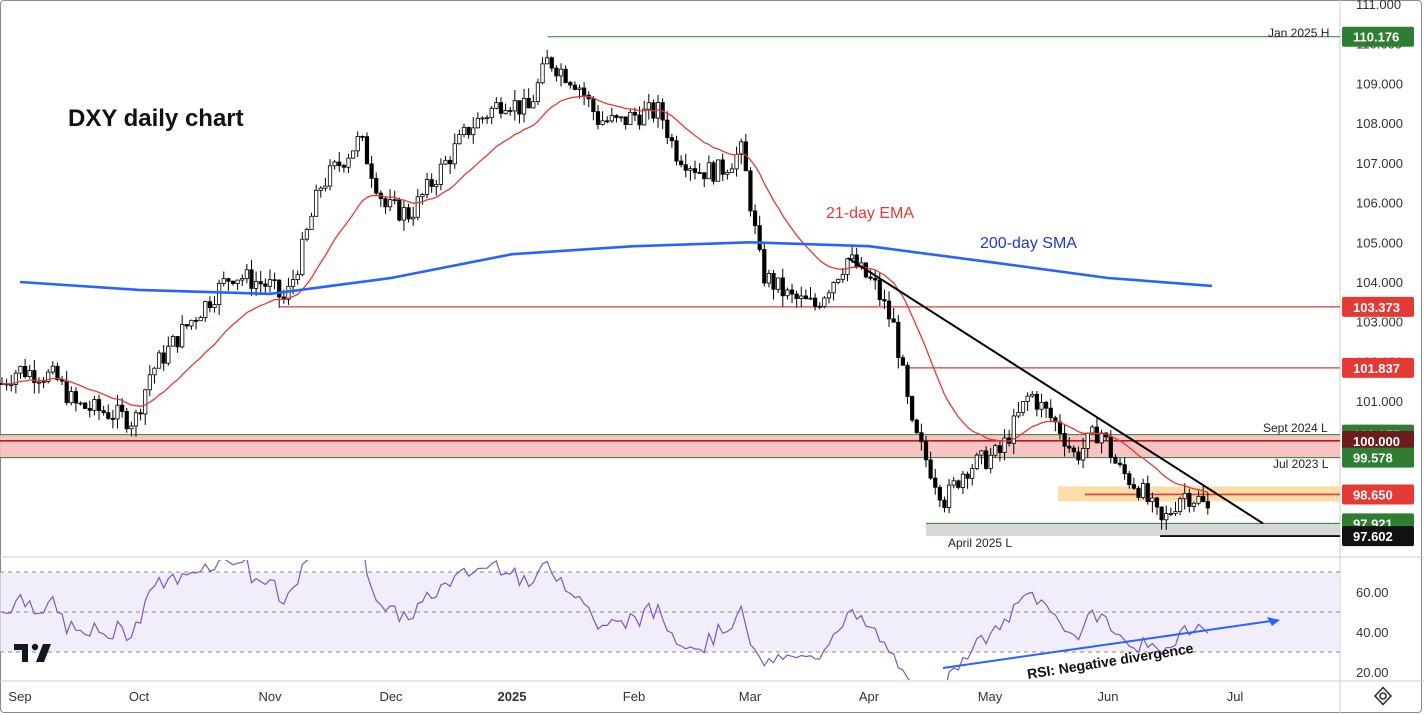 The width and height of the screenshot is (1424, 715). What do you see at coordinates (670, 612) in the screenshot?
I see `rsi-band` at bounding box center [670, 612].